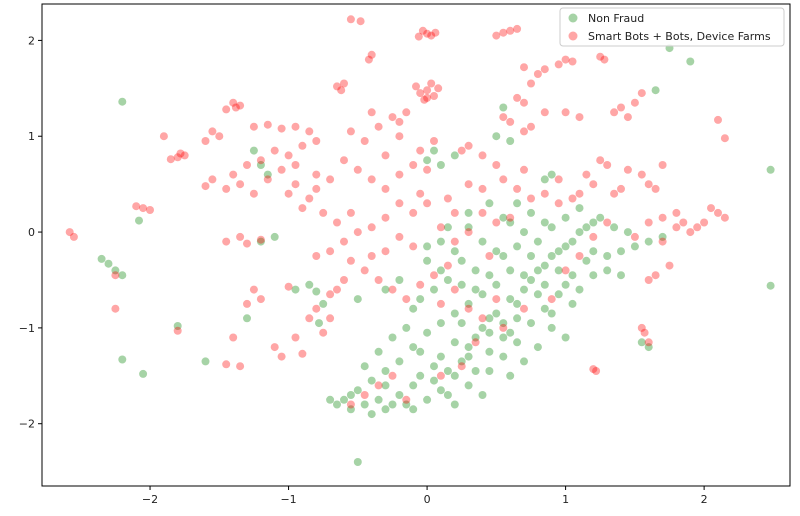 Image resolution: width=800 pixels, height=516 pixels. Describe the element at coordinates (616, 18) in the screenshot. I see `legend-label-non-fraud: Non Fraud` at that location.